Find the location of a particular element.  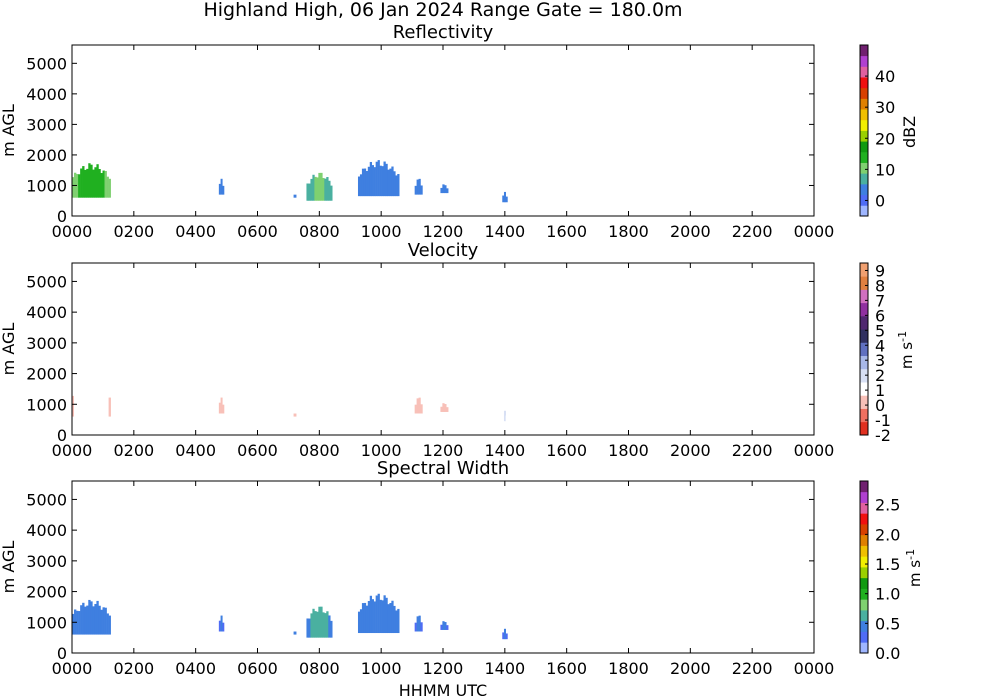

x-tick-label: 0600 is located at coordinates (257, 450).